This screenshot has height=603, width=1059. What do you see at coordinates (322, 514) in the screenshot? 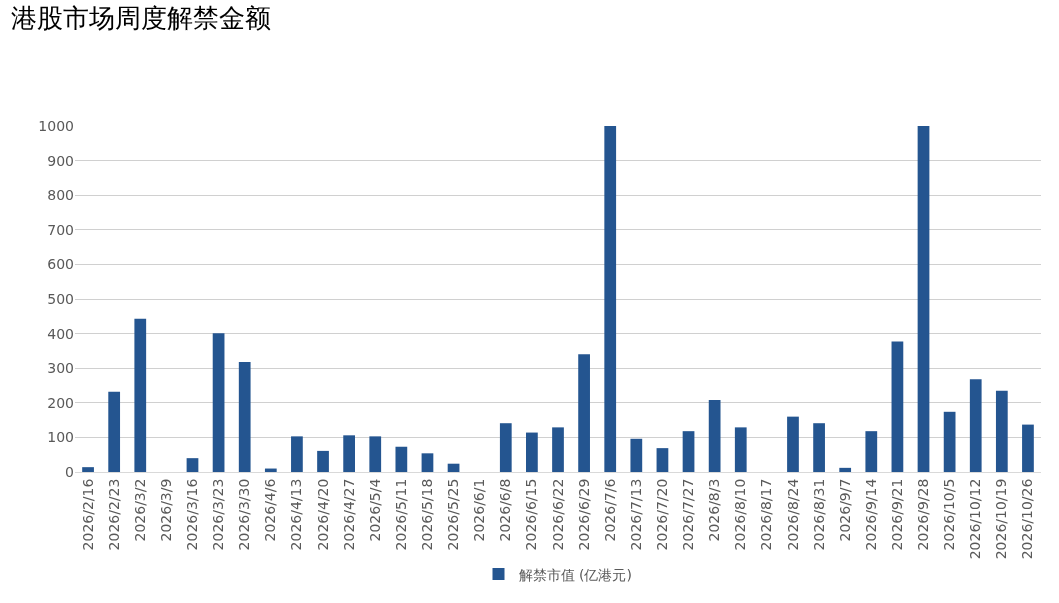
I see `x-tick-label: 2026/4/20` at bounding box center [322, 514].